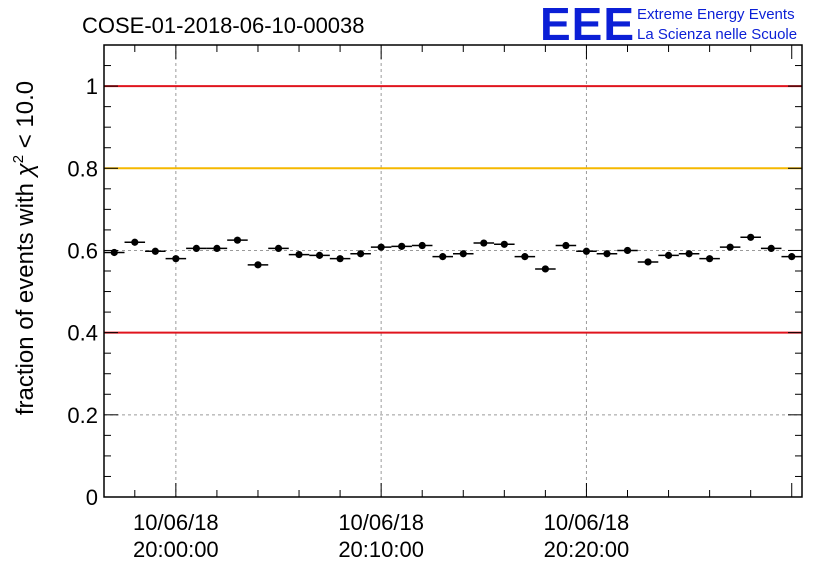 This screenshot has width=836, height=572. I want to click on y-tick-labels: 0 0.2 0.4 0.6 0.8 1, so click(82, 292).